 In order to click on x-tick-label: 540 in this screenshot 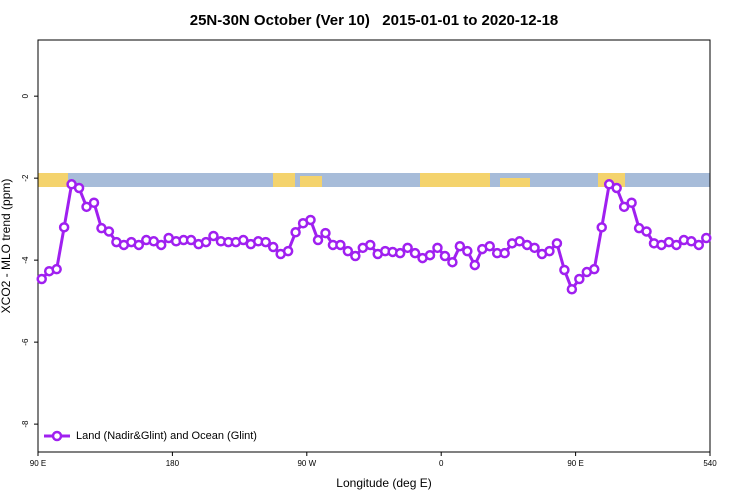, I will do `click(710, 463)`.